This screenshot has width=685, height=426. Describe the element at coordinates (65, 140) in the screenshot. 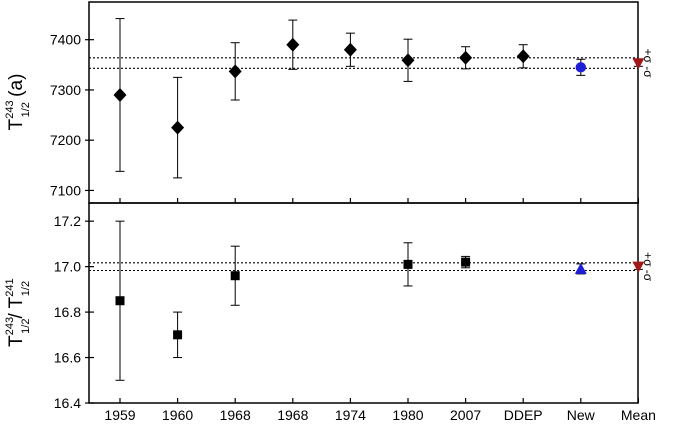

I see `top-y-tick-label: 7200` at that location.